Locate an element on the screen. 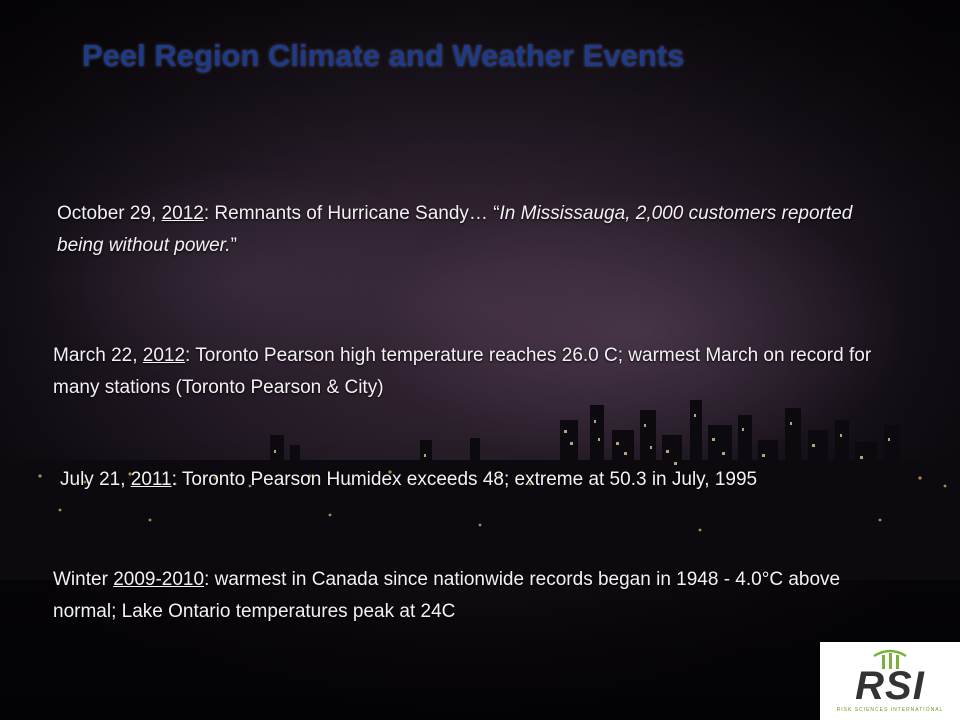  event-year-link: 2011 is located at coordinates (151, 479).